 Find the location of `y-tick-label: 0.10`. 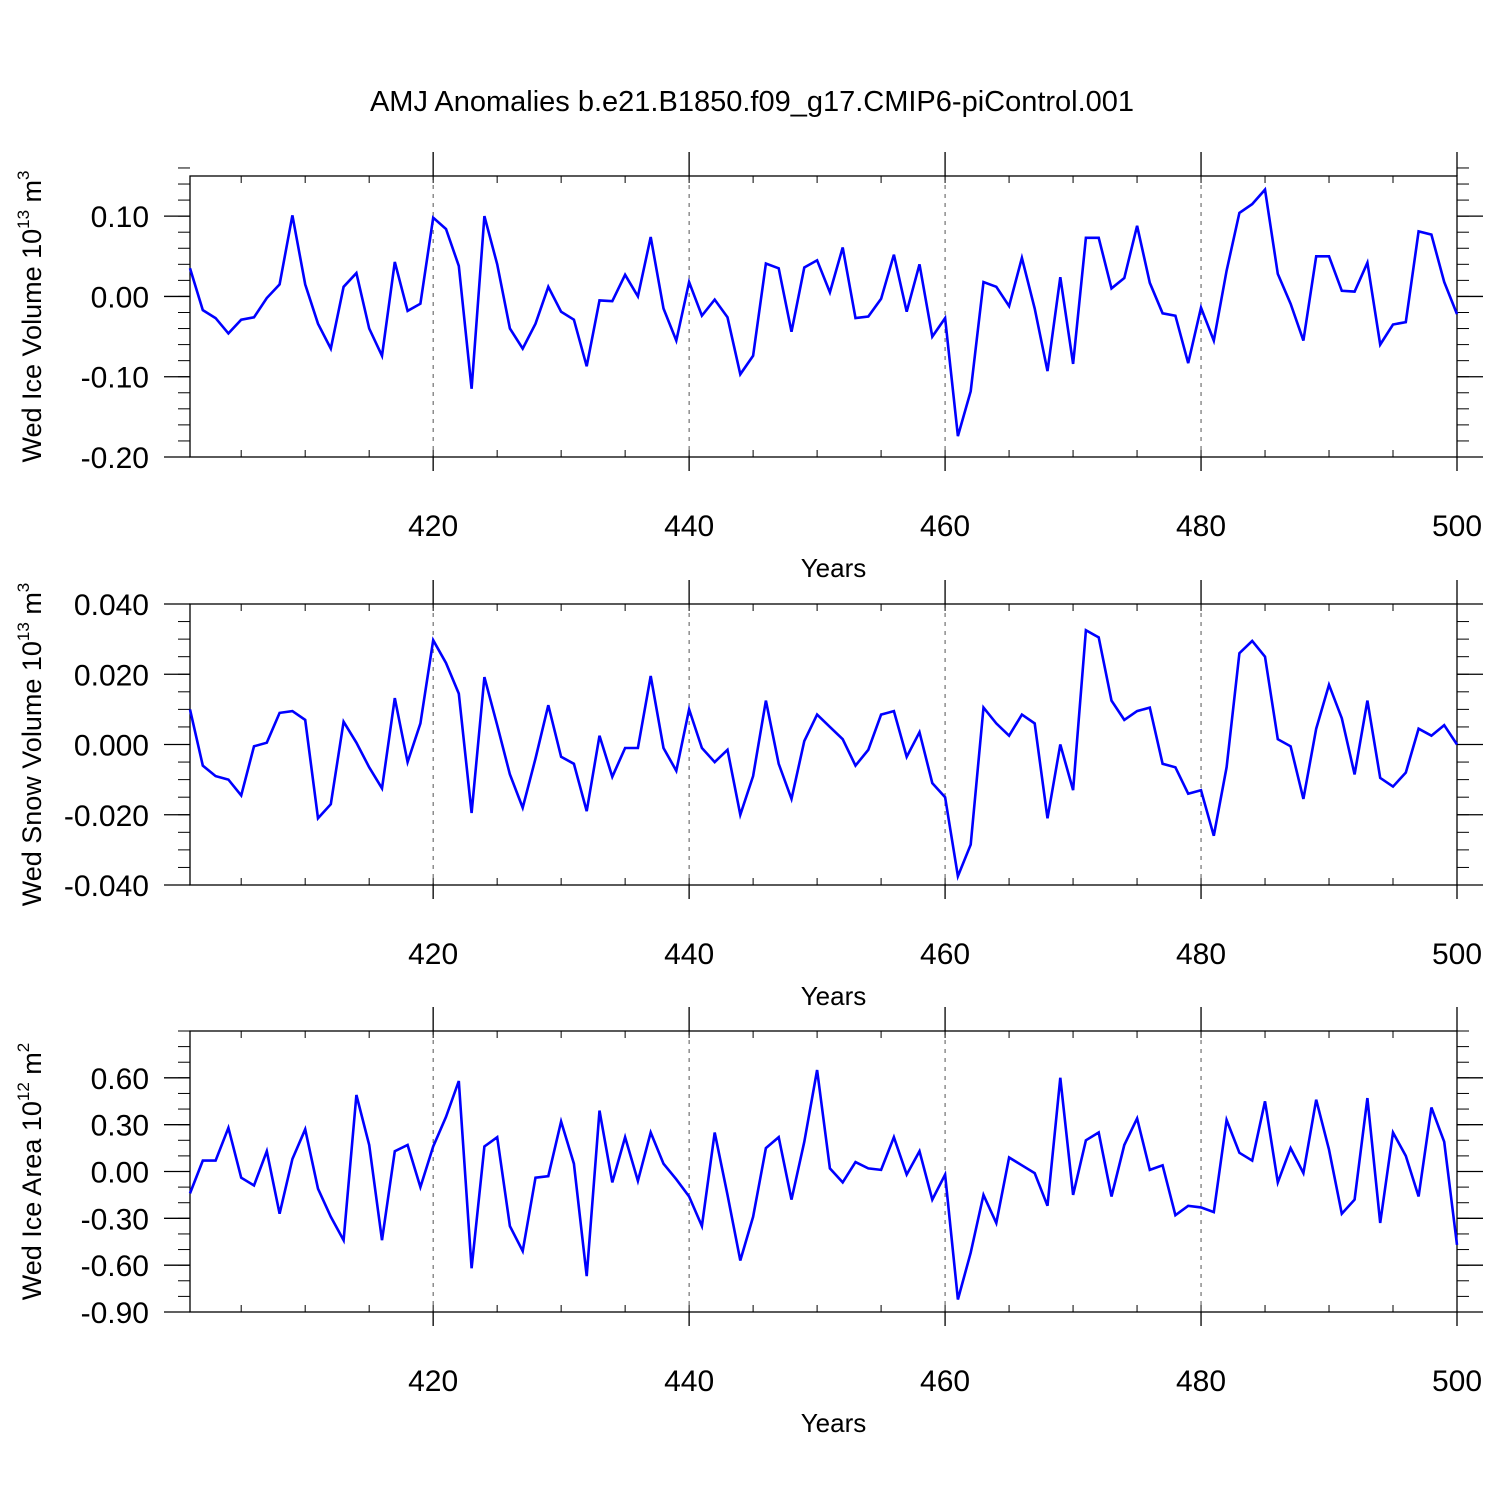

y-tick-label: 0.10 is located at coordinates (120, 217).